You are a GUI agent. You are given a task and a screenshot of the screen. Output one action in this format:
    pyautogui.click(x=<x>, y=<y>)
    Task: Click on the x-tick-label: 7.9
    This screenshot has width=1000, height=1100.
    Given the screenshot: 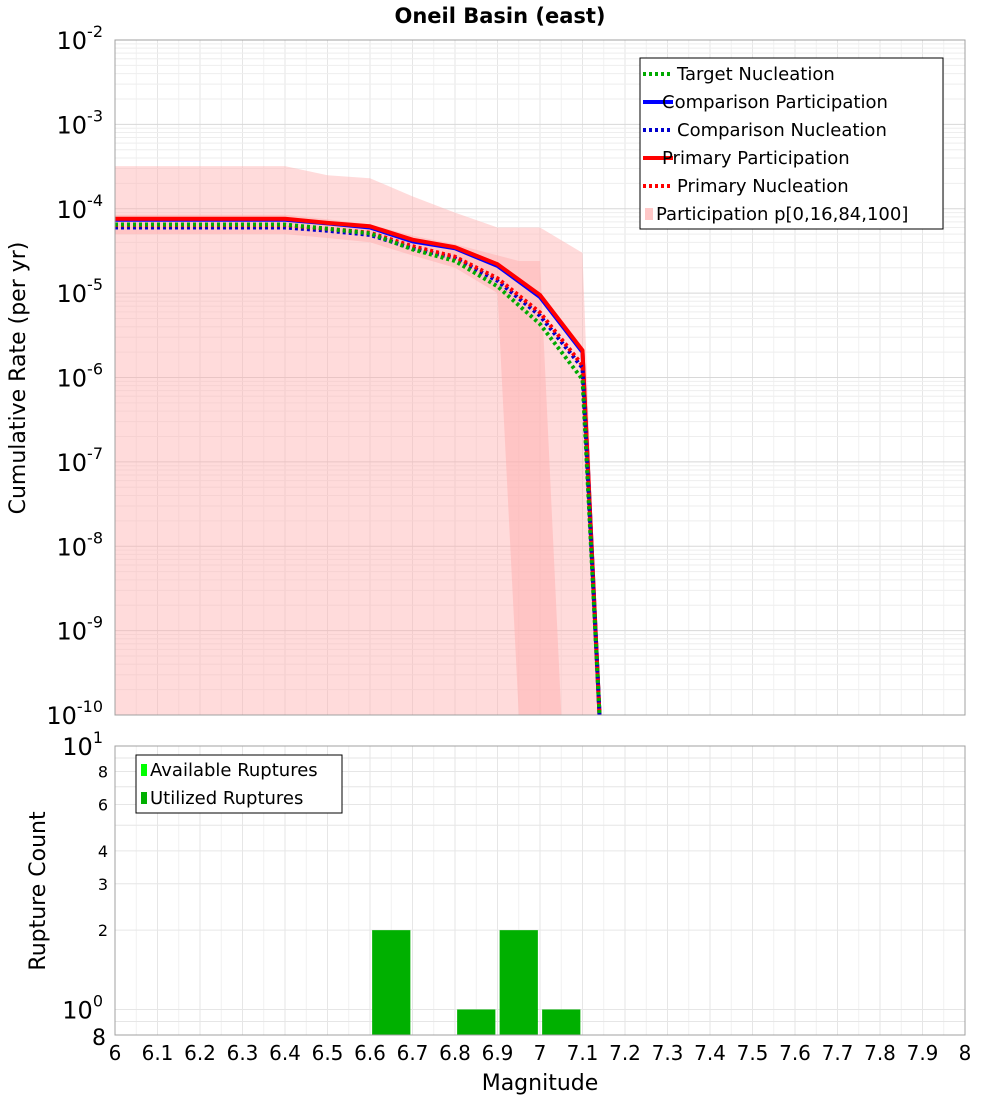 What is the action you would take?
    pyautogui.click(x=923, y=1053)
    